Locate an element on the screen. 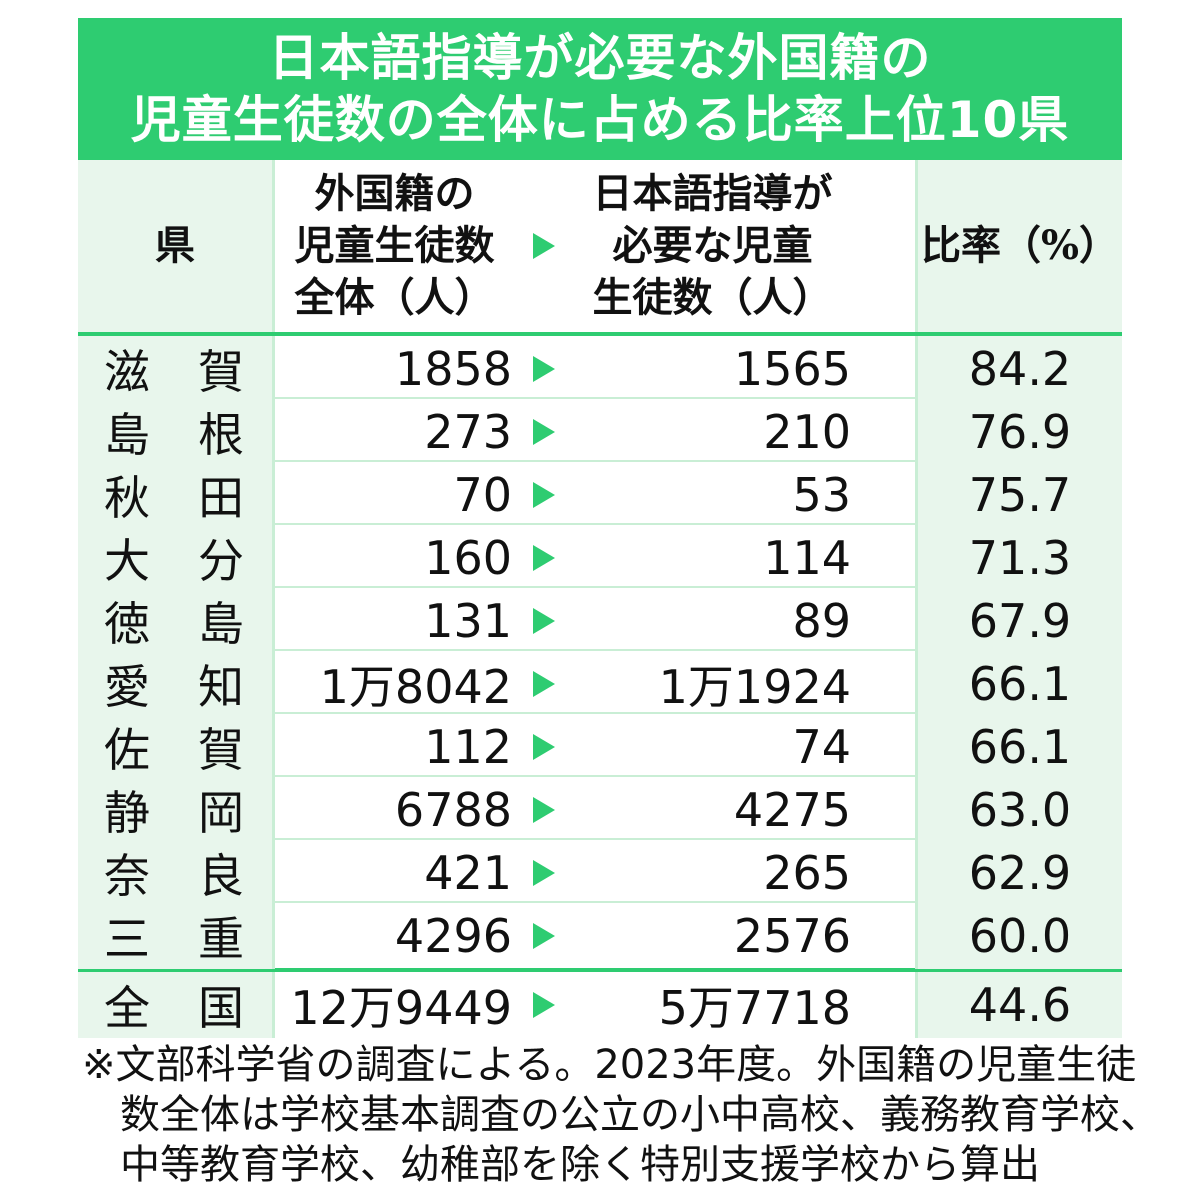 The height and width of the screenshot is (1200, 1200). need-guidance-cell: 4275 is located at coordinates (746, 810).